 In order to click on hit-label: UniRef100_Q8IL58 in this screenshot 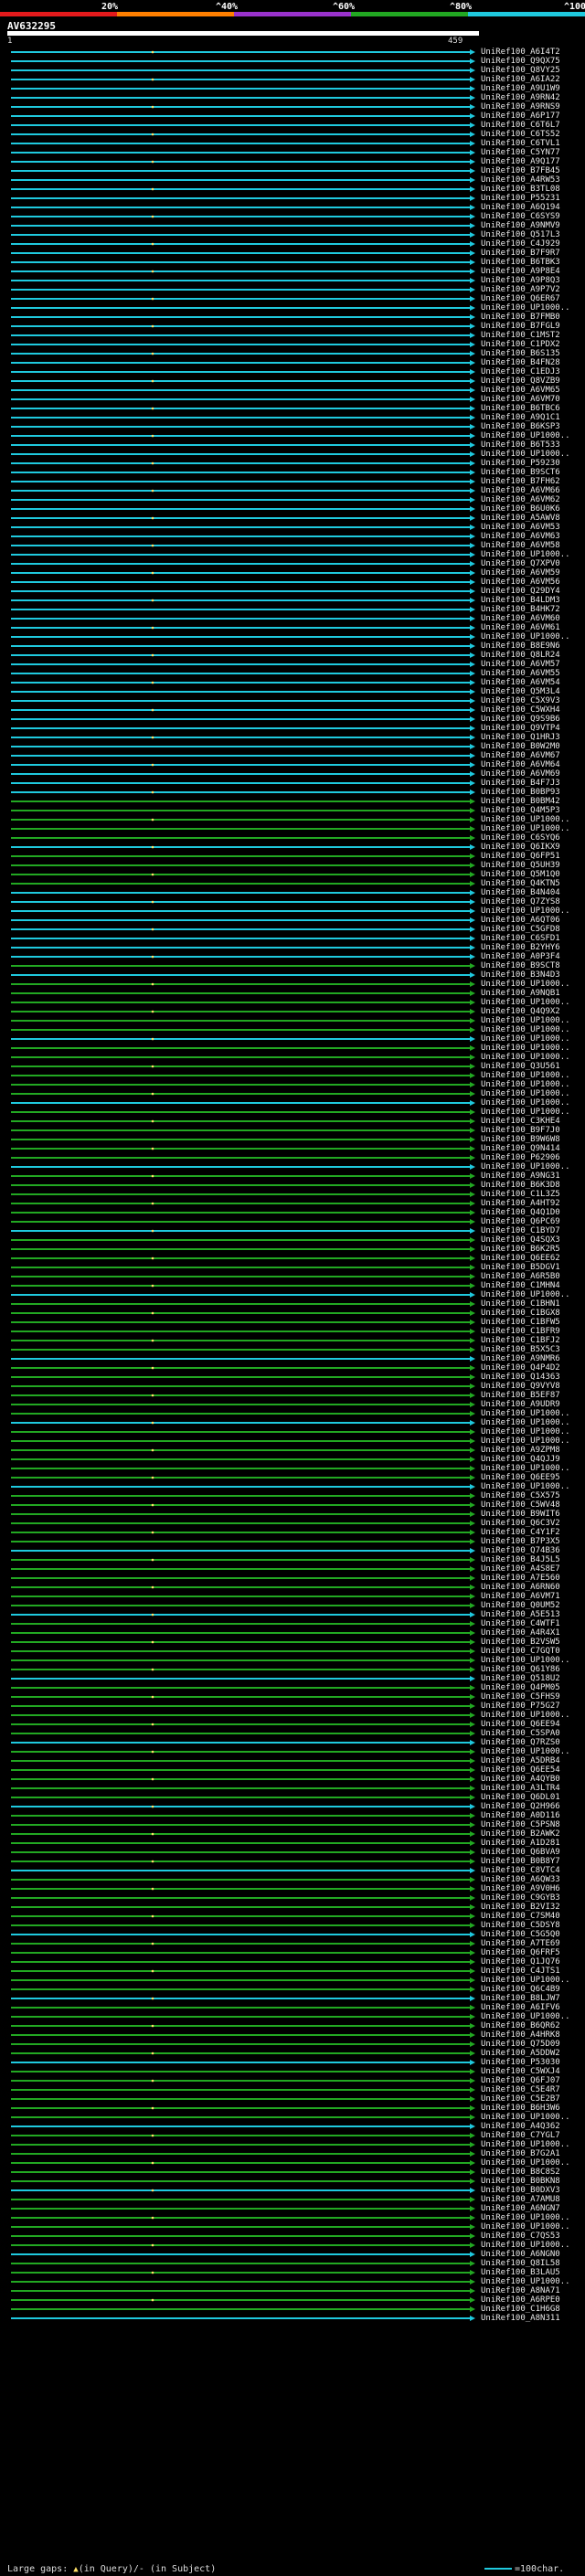, I will do `click(520, 2263)`.